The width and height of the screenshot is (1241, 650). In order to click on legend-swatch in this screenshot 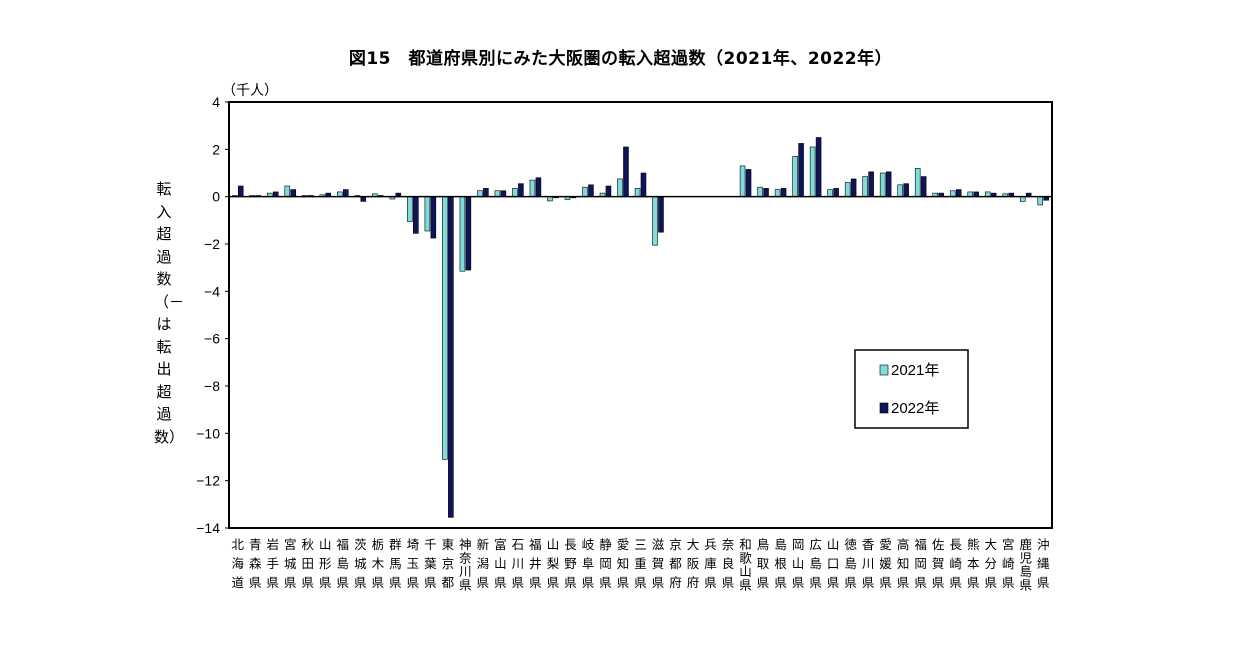, I will do `click(884, 370)`.